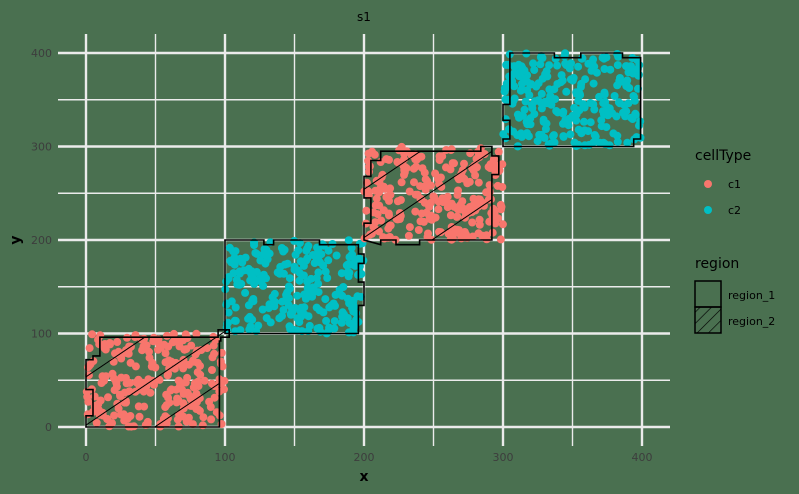  I want to click on legend-region2-label: region_2, so click(751, 321).